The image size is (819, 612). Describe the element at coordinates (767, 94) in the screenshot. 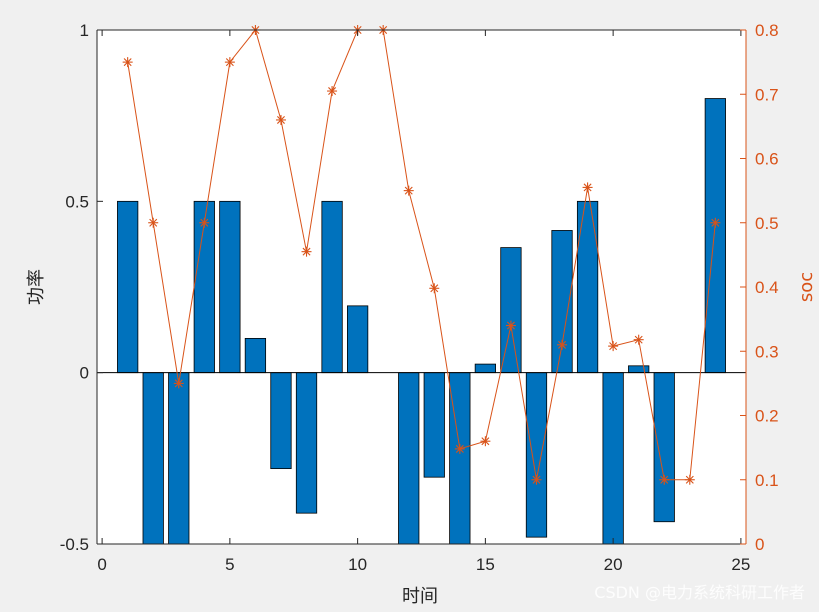

I see `y2-tick-label: 0.7` at that location.